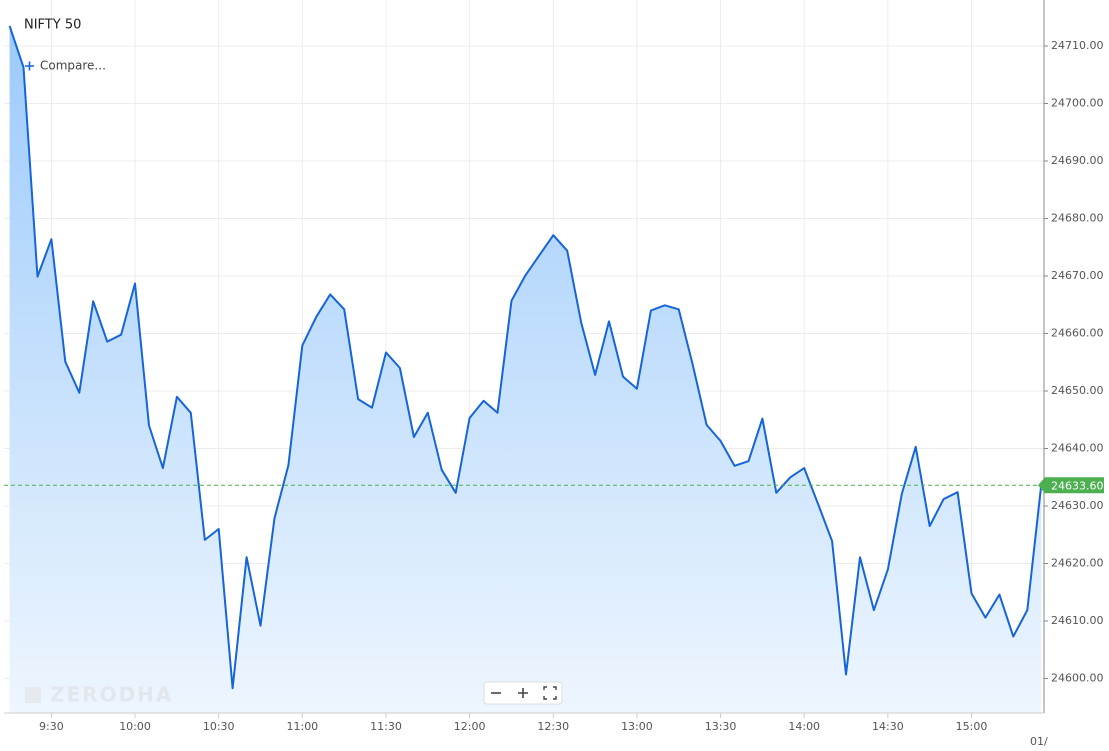 This screenshot has height=751, width=1109. I want to click on x-tick-label: 13:00, so click(637, 726).